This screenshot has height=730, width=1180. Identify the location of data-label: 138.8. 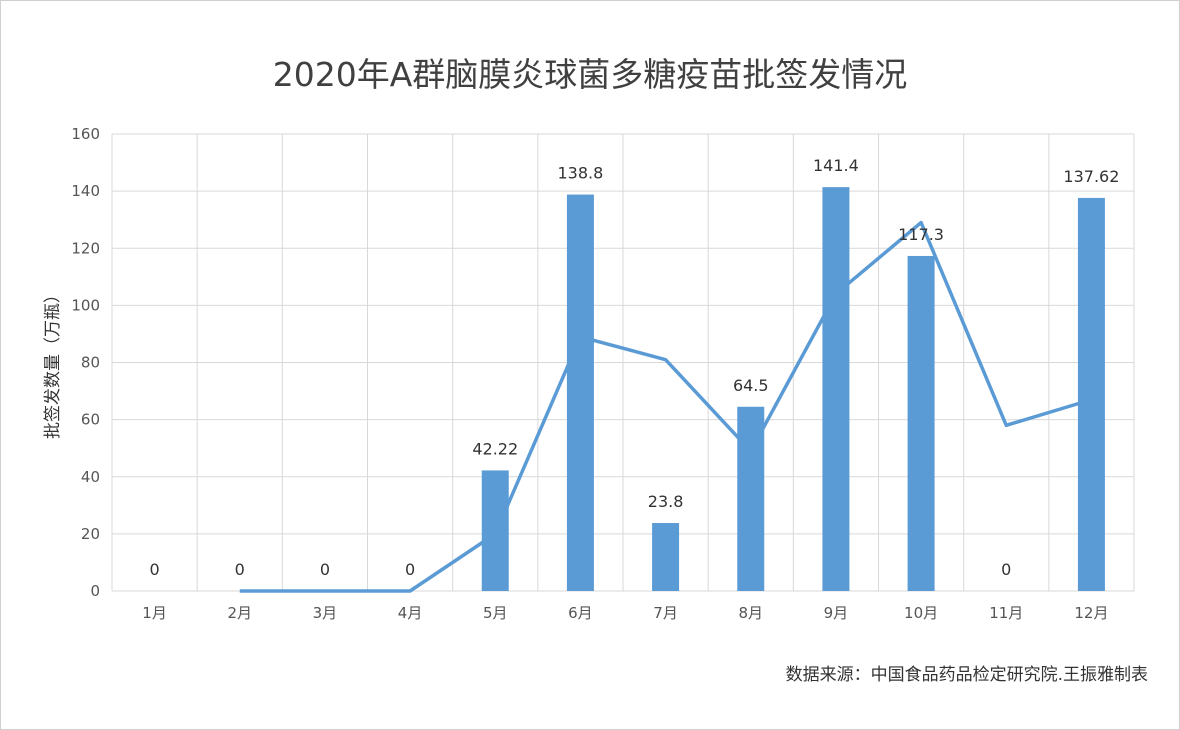
(581, 173).